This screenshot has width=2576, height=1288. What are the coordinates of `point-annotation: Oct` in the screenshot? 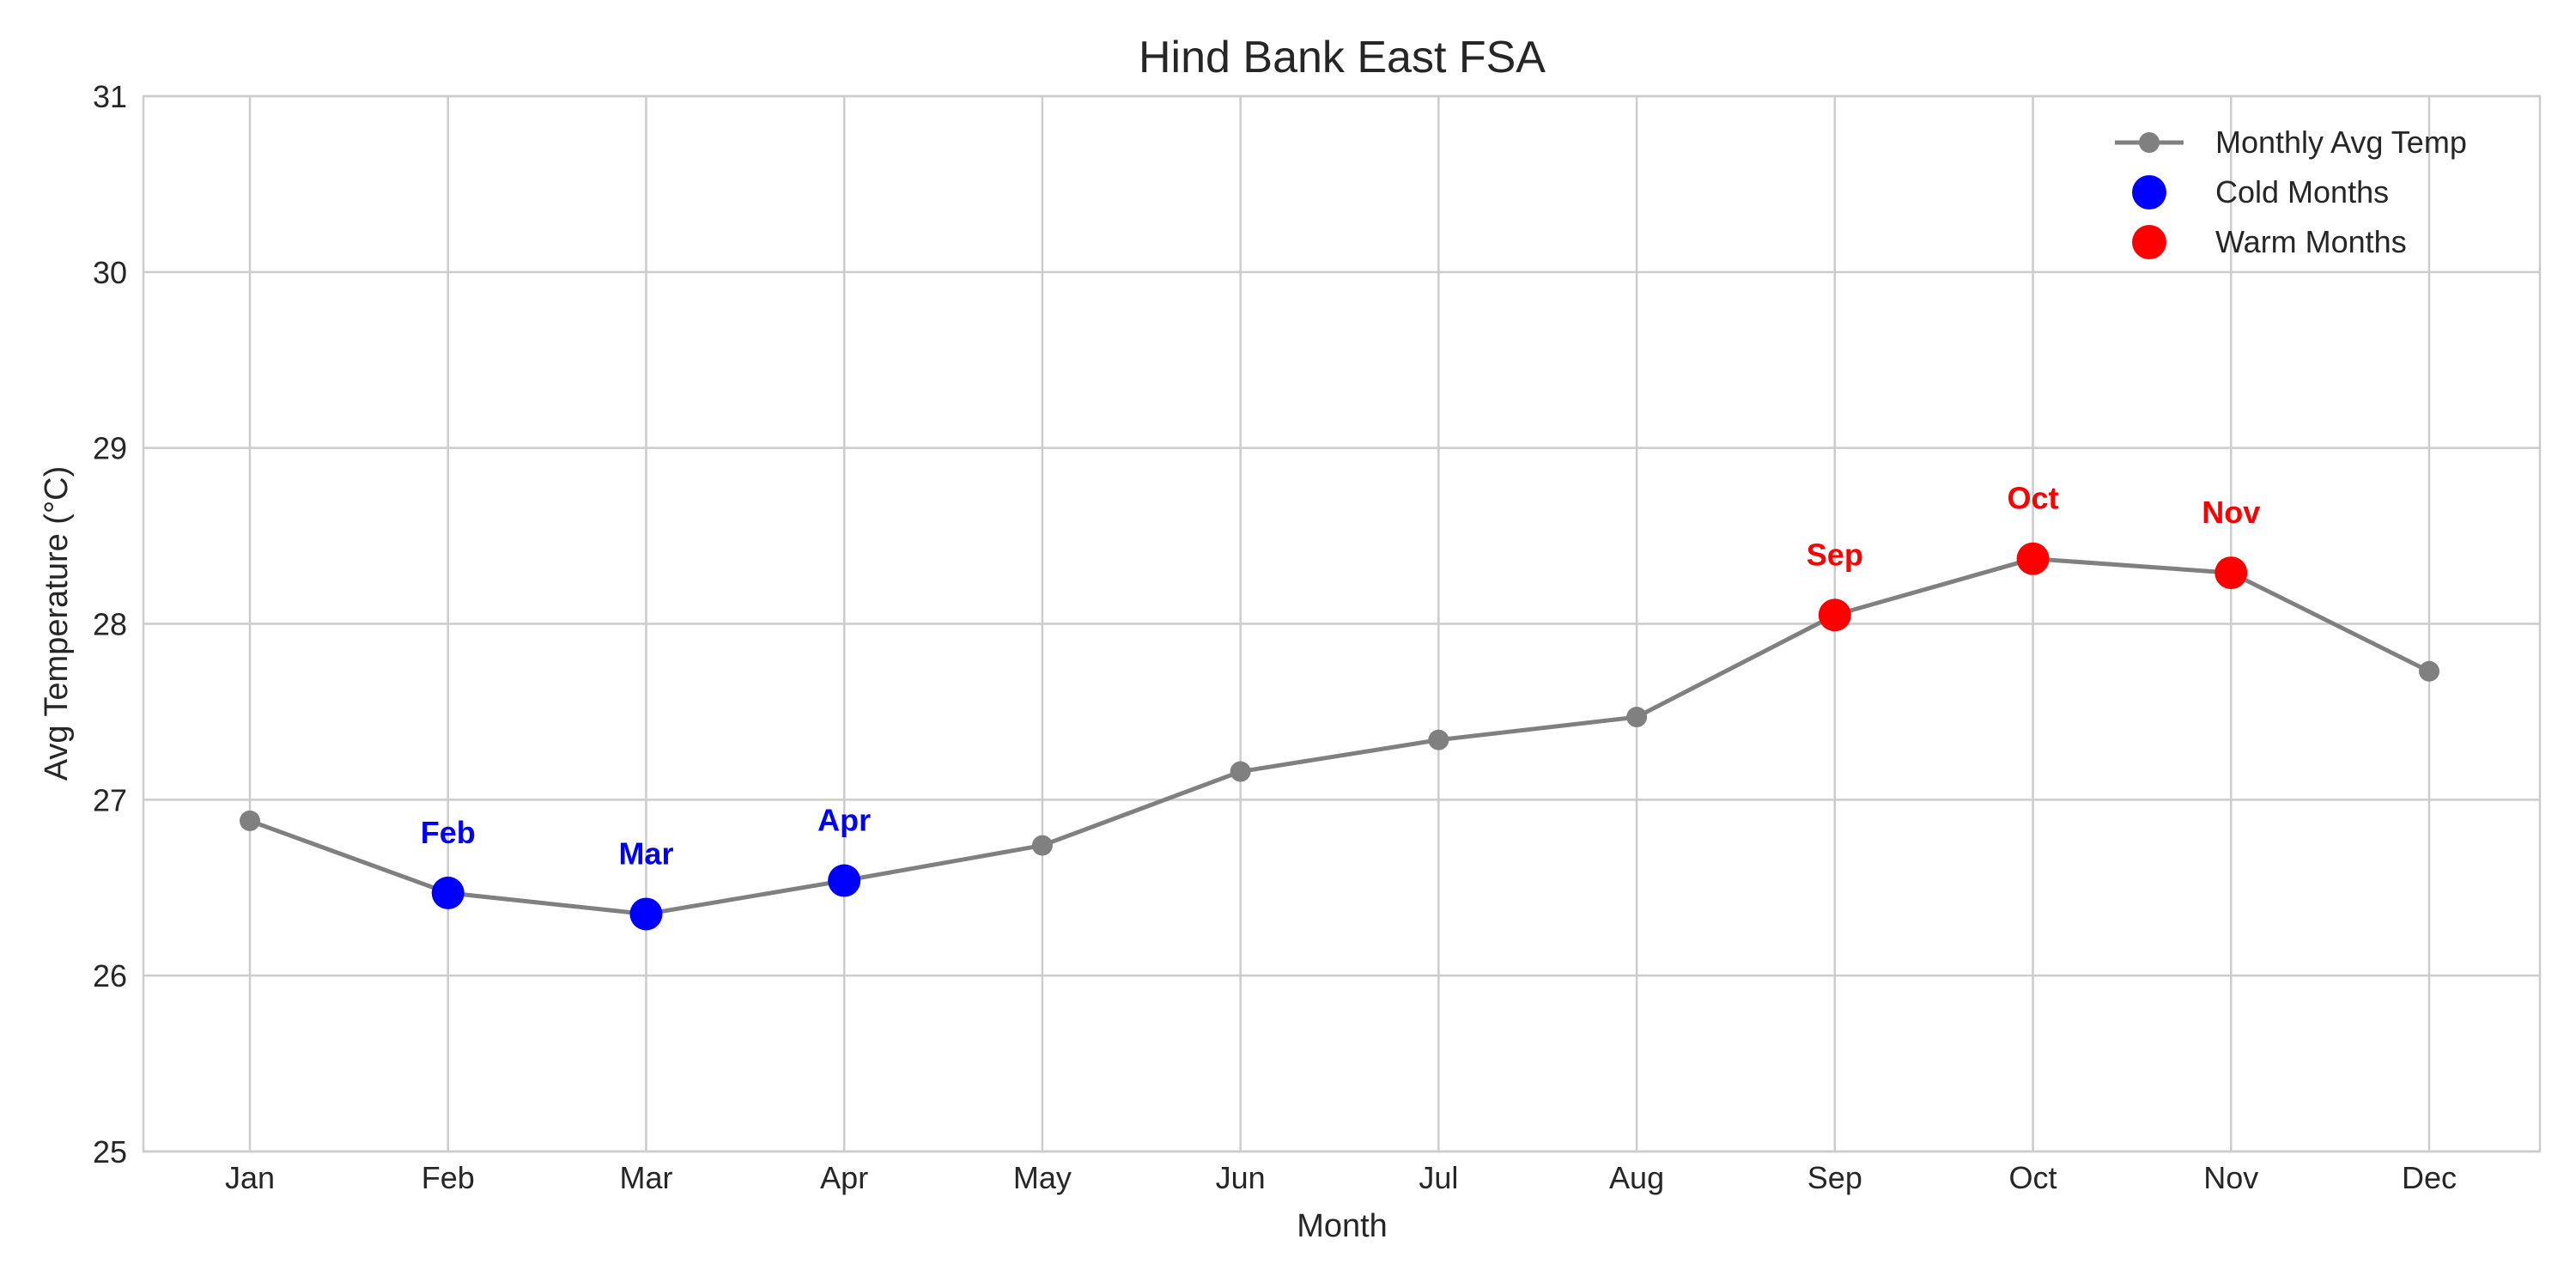 It's located at (2033, 499).